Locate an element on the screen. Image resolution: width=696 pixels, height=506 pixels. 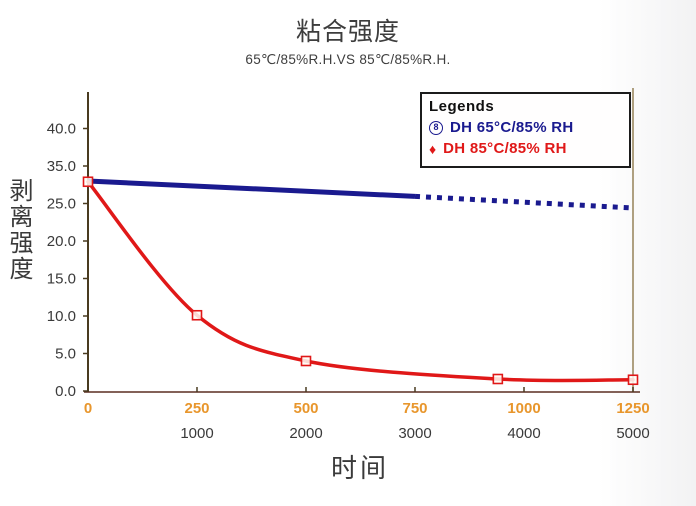
x-axis-title: 时间 is located at coordinates (359, 468).